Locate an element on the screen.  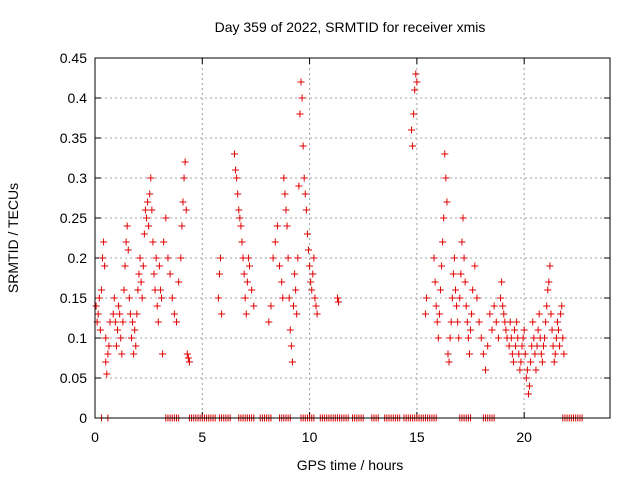
y-axis-label: SRMTID / TECUs is located at coordinates (13, 238).